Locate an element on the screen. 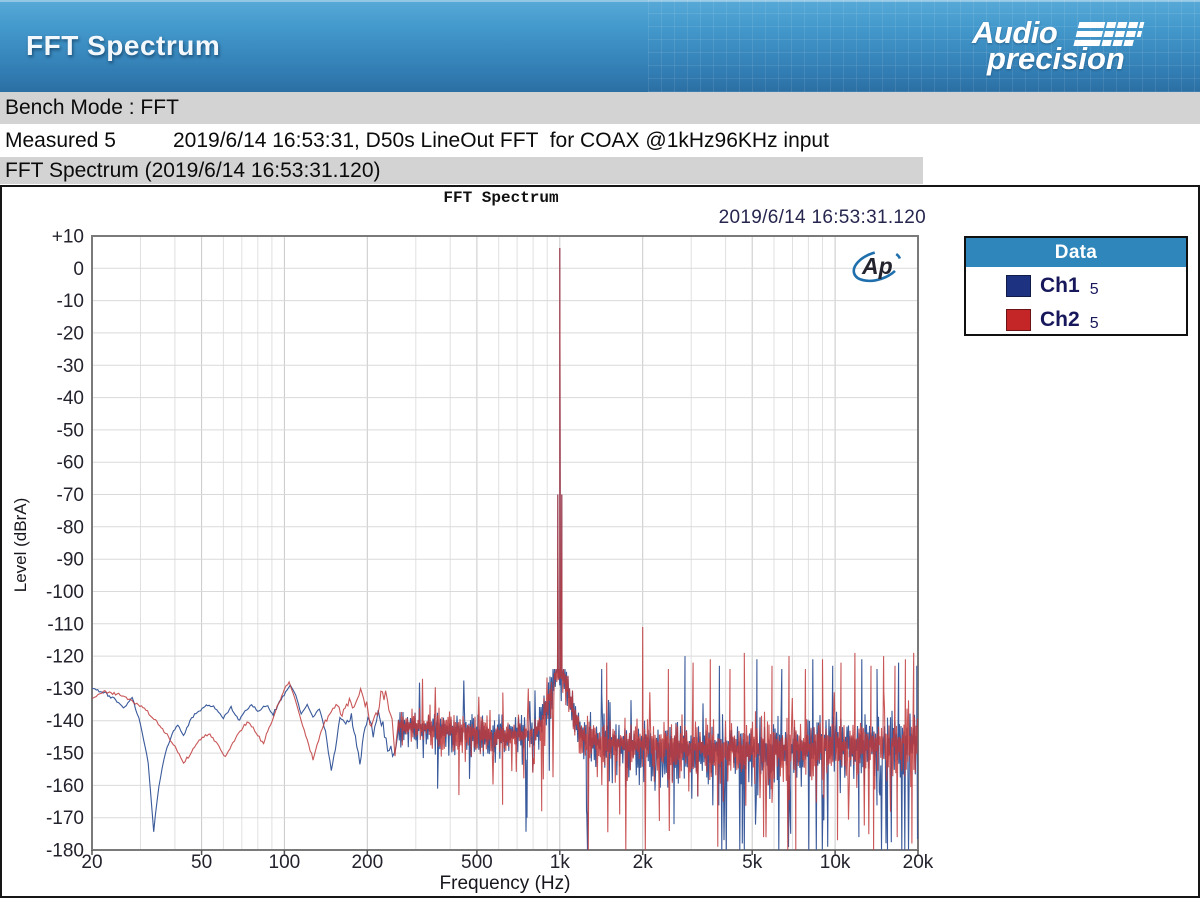 This screenshot has height=900, width=1200. svg-text: -130 is located at coordinates (65, 689).